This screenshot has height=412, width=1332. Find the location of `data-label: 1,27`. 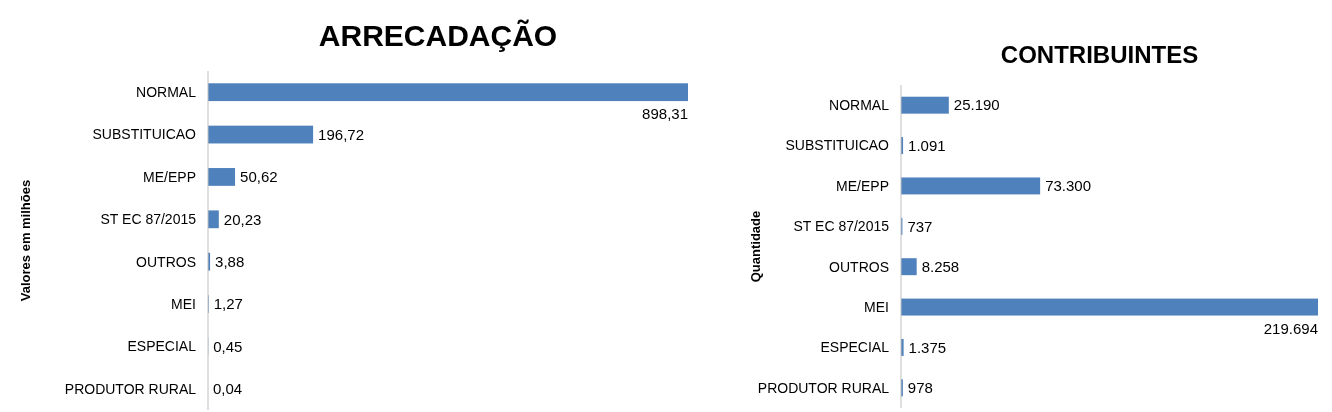

data-label: 1,27 is located at coordinates (228, 304).